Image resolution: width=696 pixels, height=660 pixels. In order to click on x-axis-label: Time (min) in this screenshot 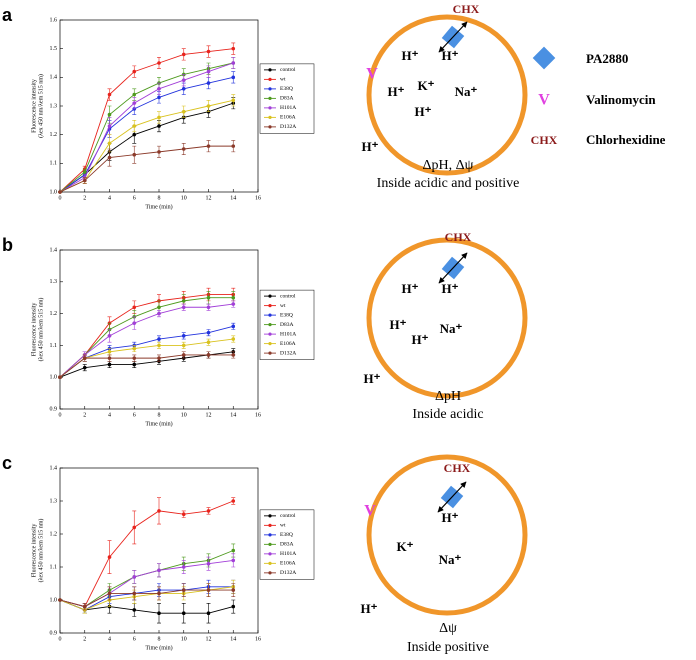, I will do `click(158, 647)`.